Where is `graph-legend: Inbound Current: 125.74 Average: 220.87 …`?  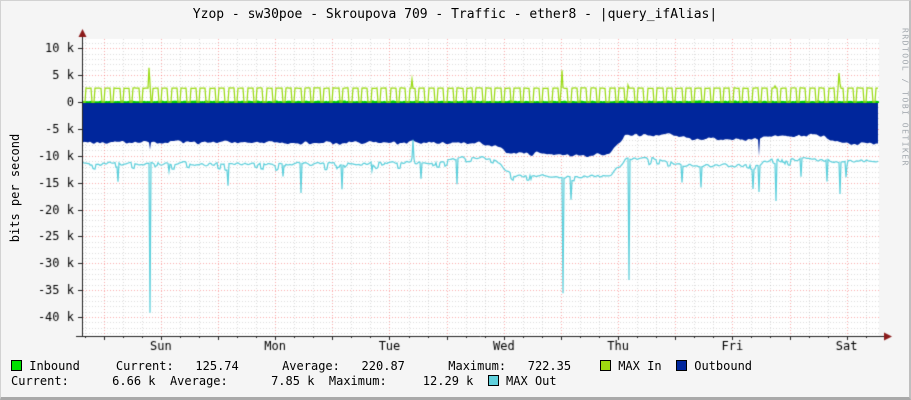
graph-legend: Inbound Current: 125.74 Average: 220.87 … is located at coordinates (381, 373).